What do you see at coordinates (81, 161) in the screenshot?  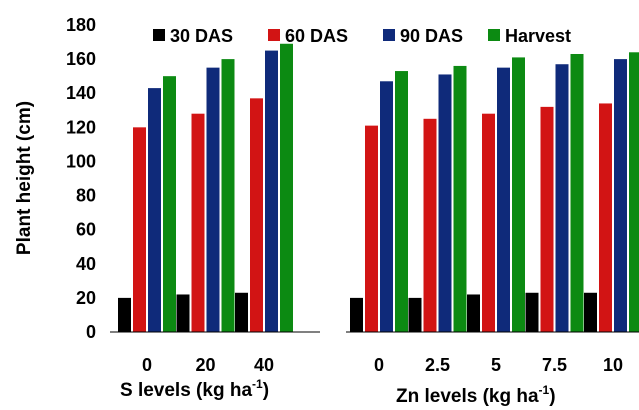 I see `y-tick-label: 100` at bounding box center [81, 161].